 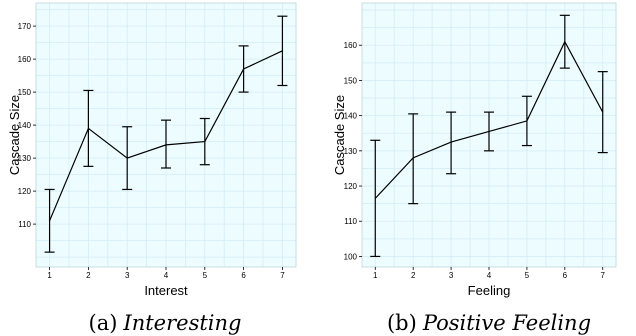 I want to click on caption-interesting: (a) Interesting, so click(x=165, y=323).